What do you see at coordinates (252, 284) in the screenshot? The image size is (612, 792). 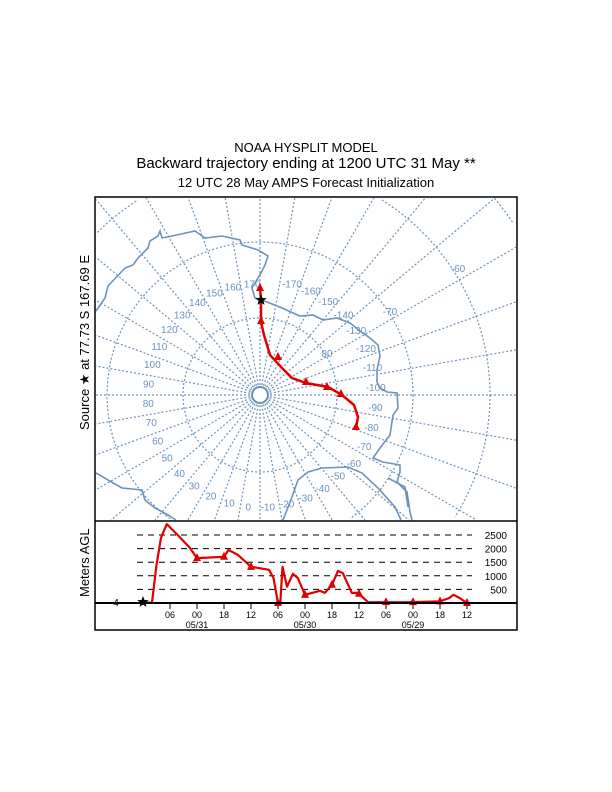 I see `longitude-label: 170` at bounding box center [252, 284].